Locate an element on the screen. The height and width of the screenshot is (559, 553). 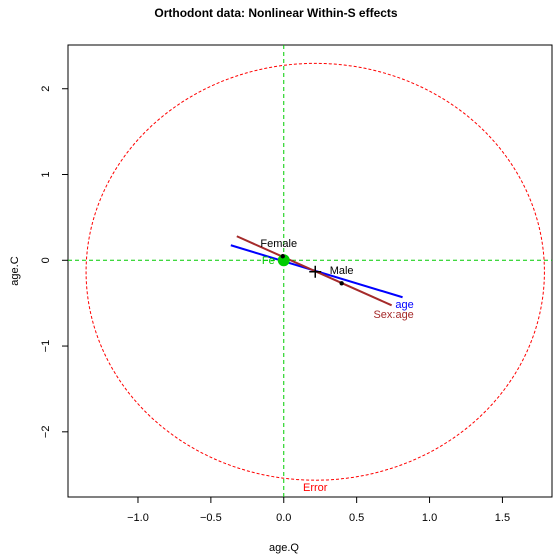
x-tick-label: −1.0 is located at coordinates (138, 518).